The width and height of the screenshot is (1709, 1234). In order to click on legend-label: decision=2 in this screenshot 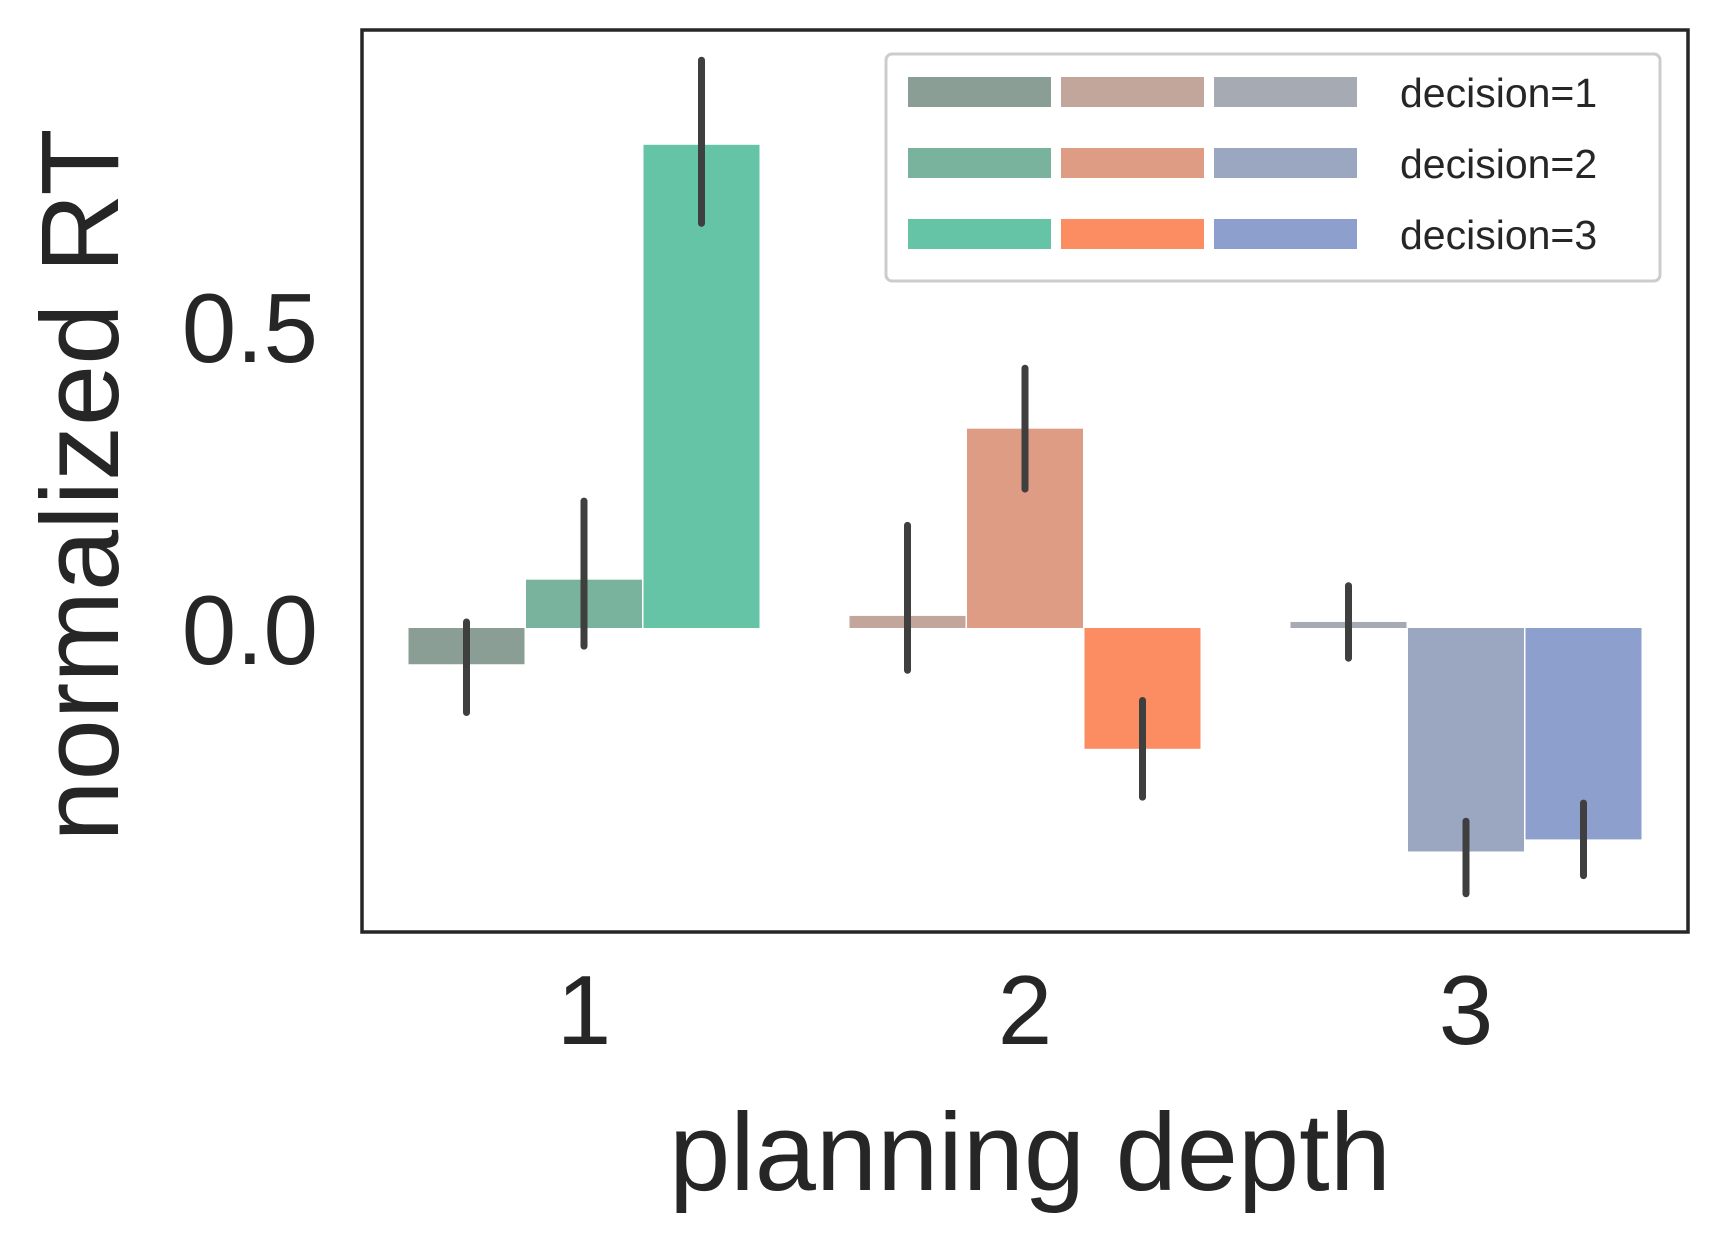, I will do `click(1498, 164)`.